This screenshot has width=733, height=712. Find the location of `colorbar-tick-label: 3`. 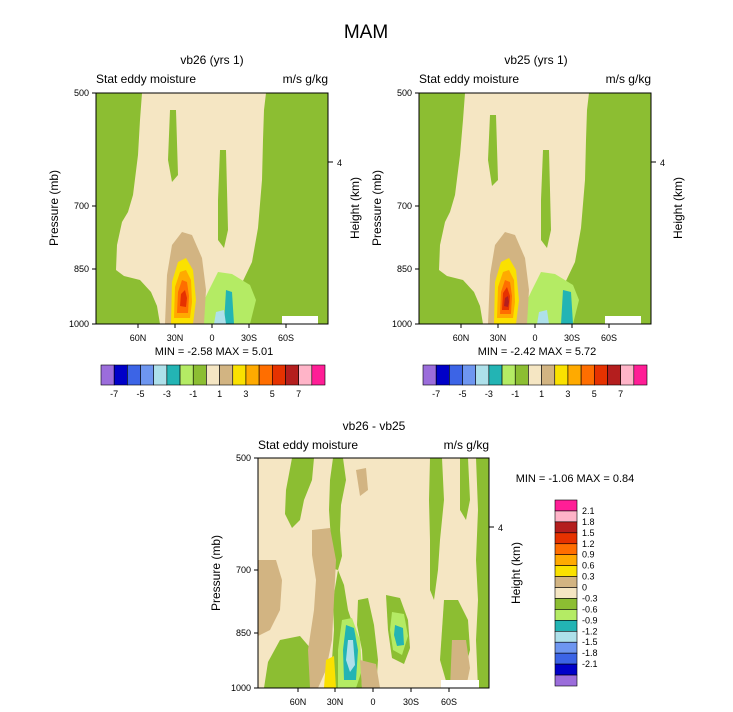

colorbar-tick-label: 3 is located at coordinates (245, 394).